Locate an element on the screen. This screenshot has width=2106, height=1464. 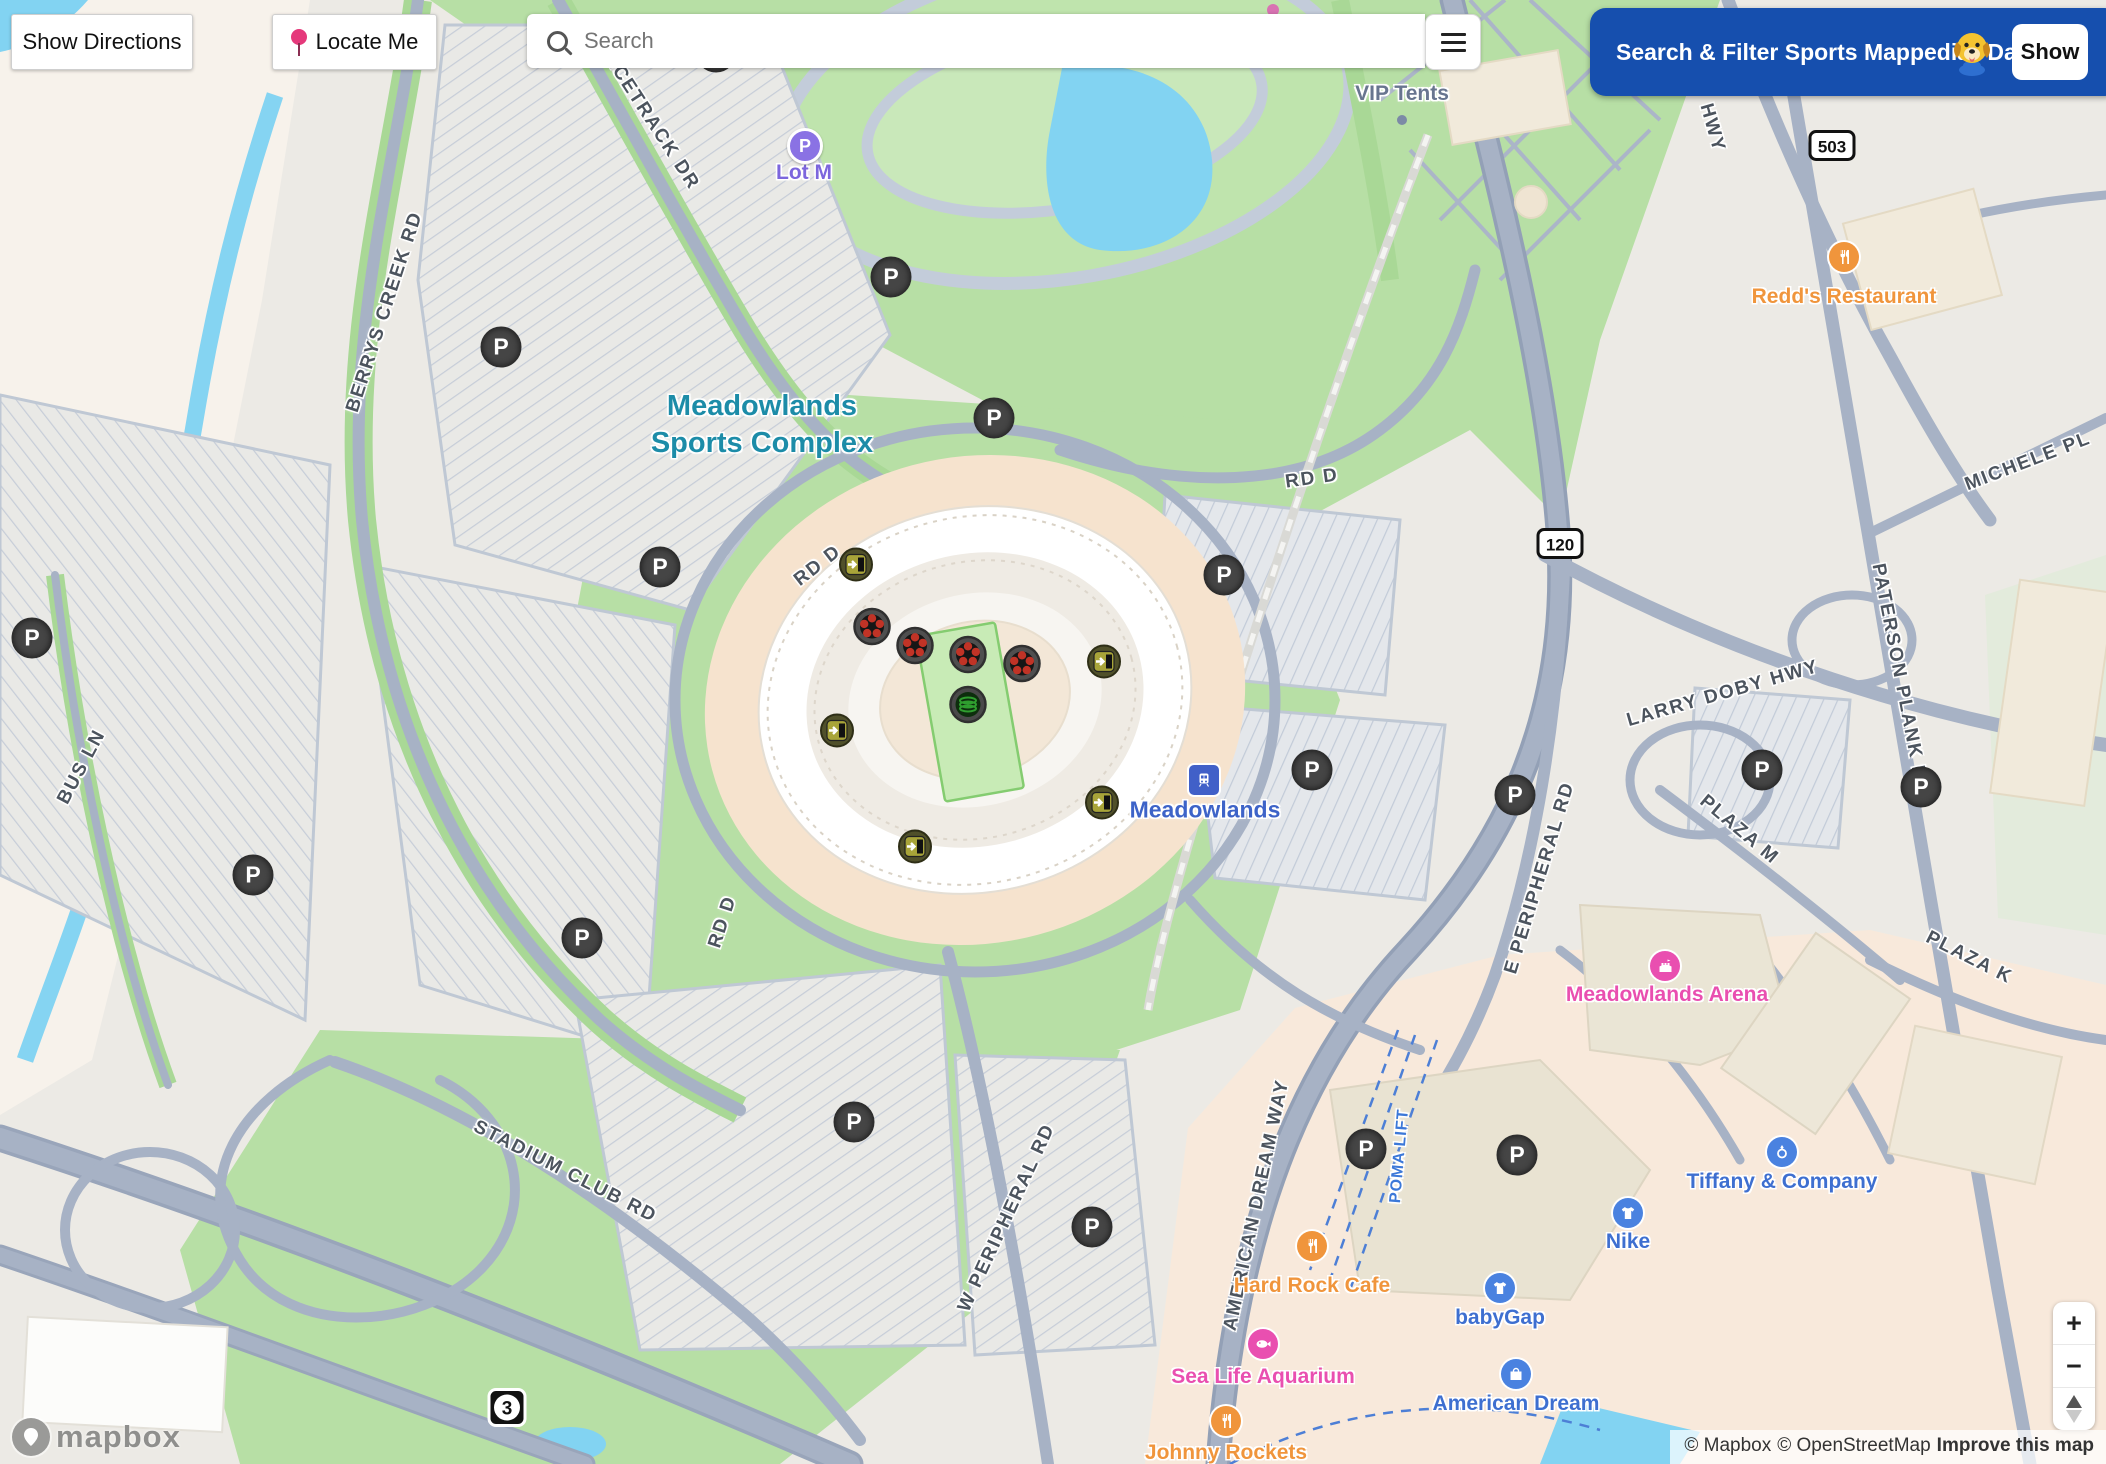
bag-icon is located at coordinates (1516, 1373).